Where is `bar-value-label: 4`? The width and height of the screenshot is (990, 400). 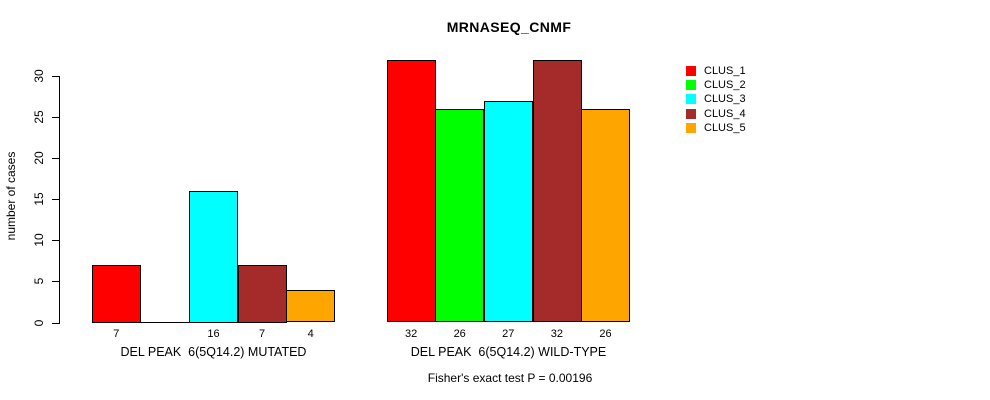 bar-value-label: 4 is located at coordinates (310, 334).